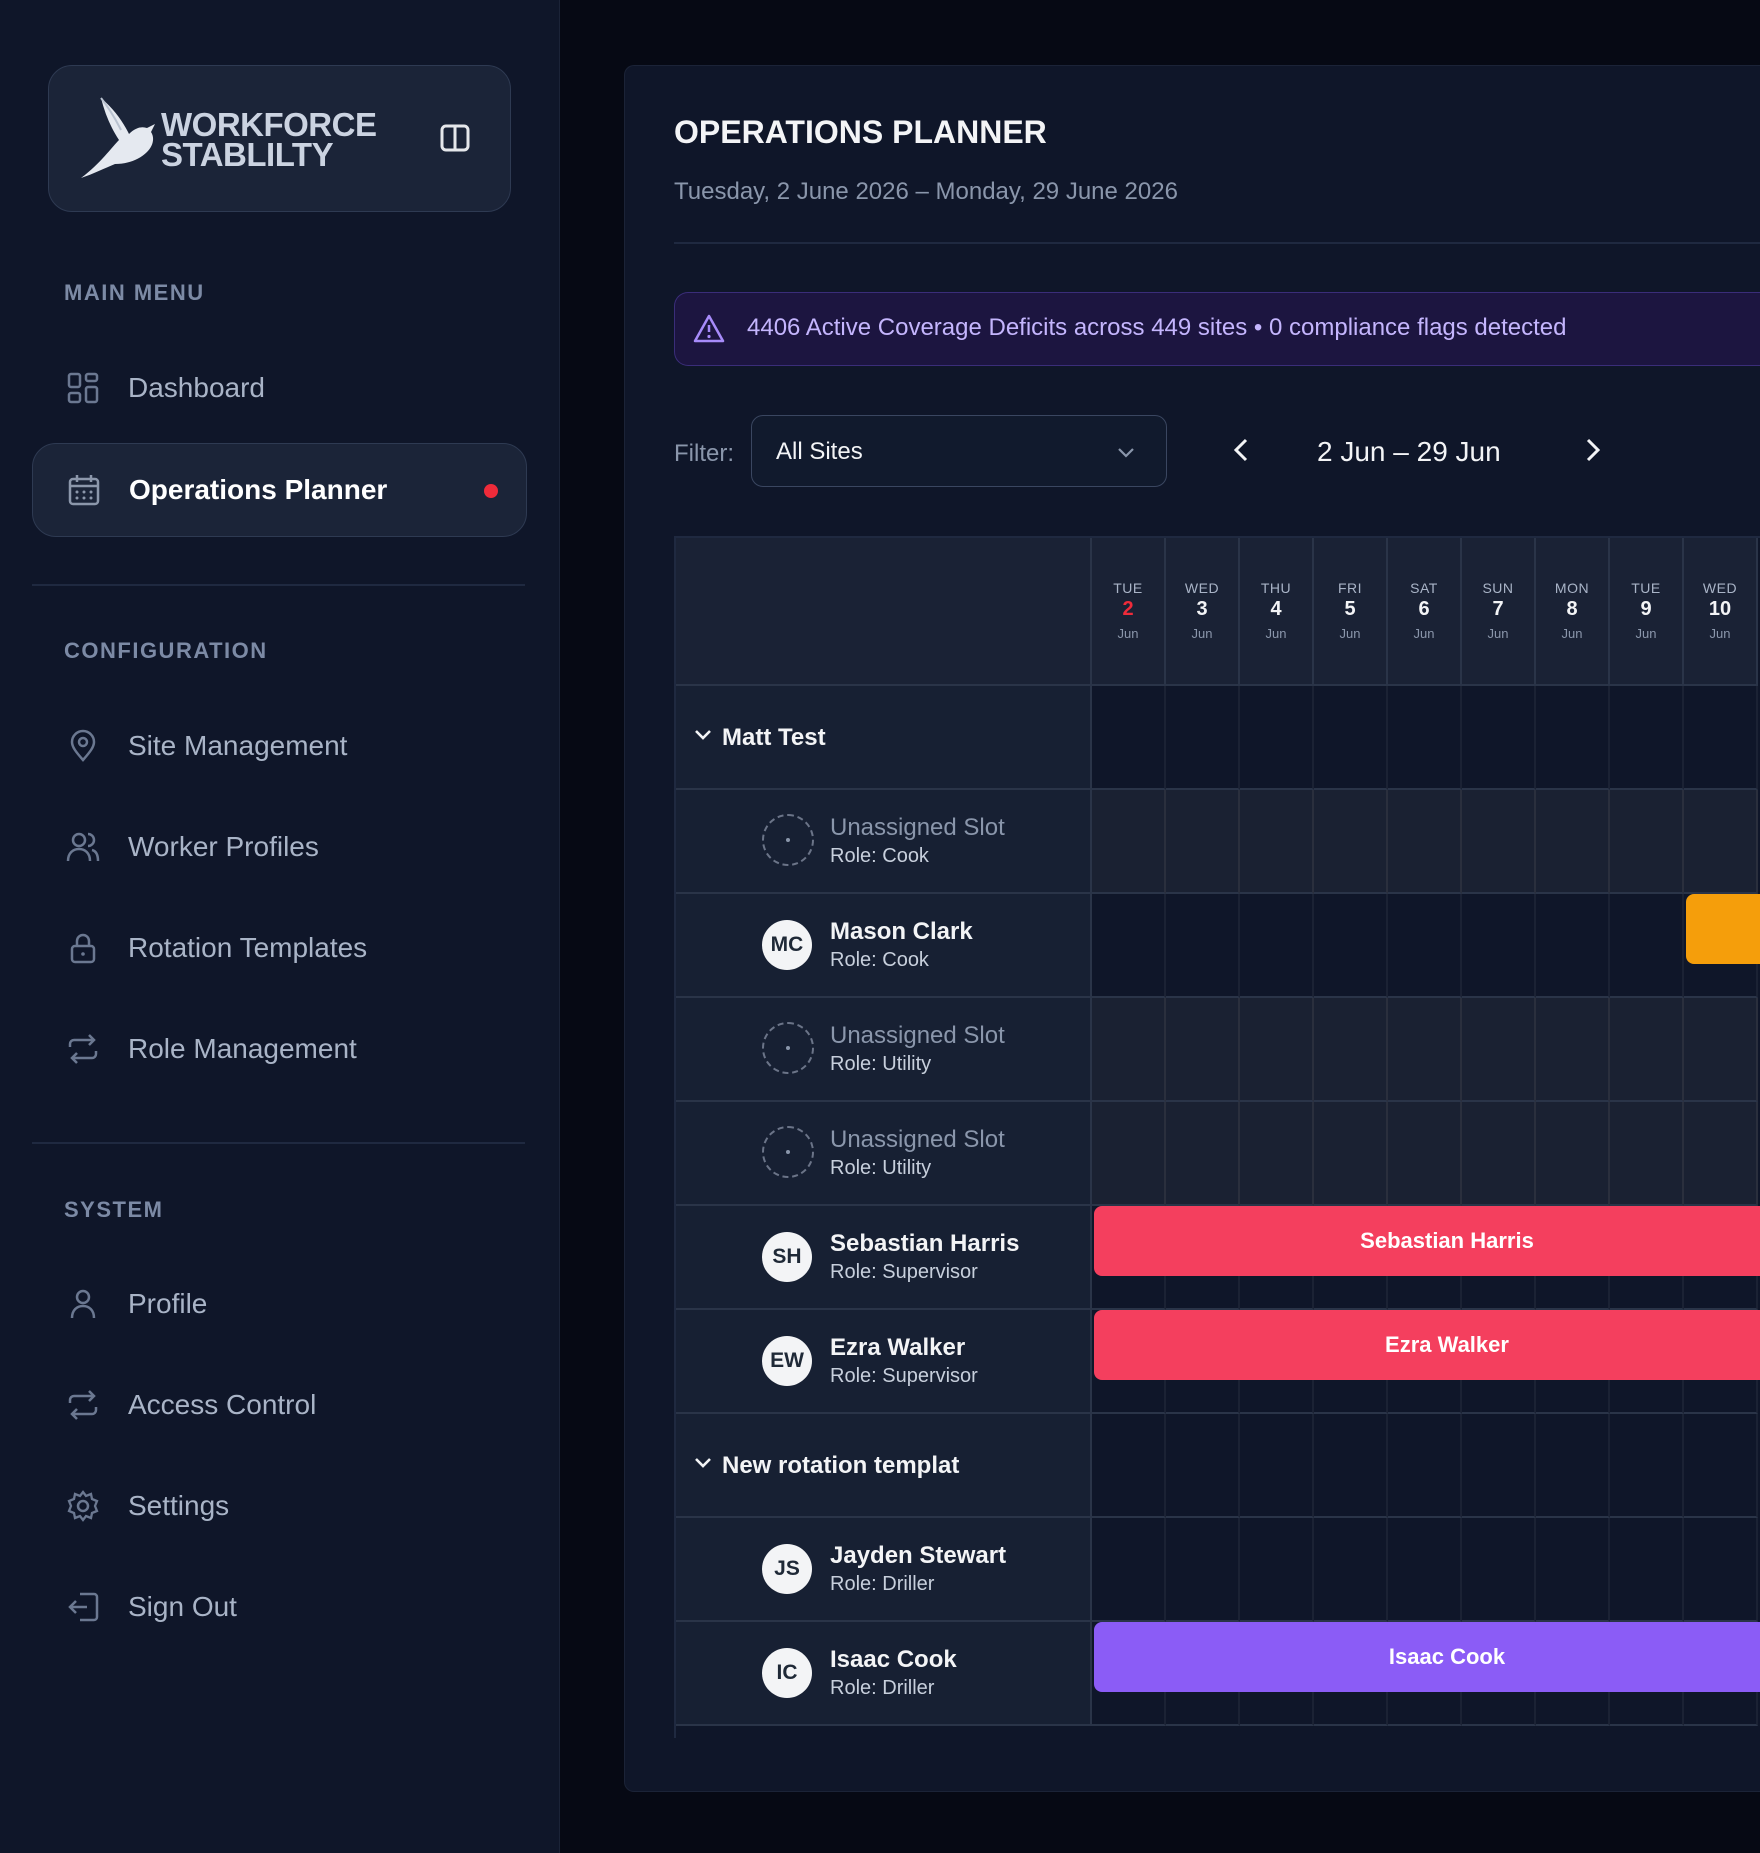 The image size is (1760, 1853). What do you see at coordinates (1723, 929) in the screenshot?
I see `shift-bar` at bounding box center [1723, 929].